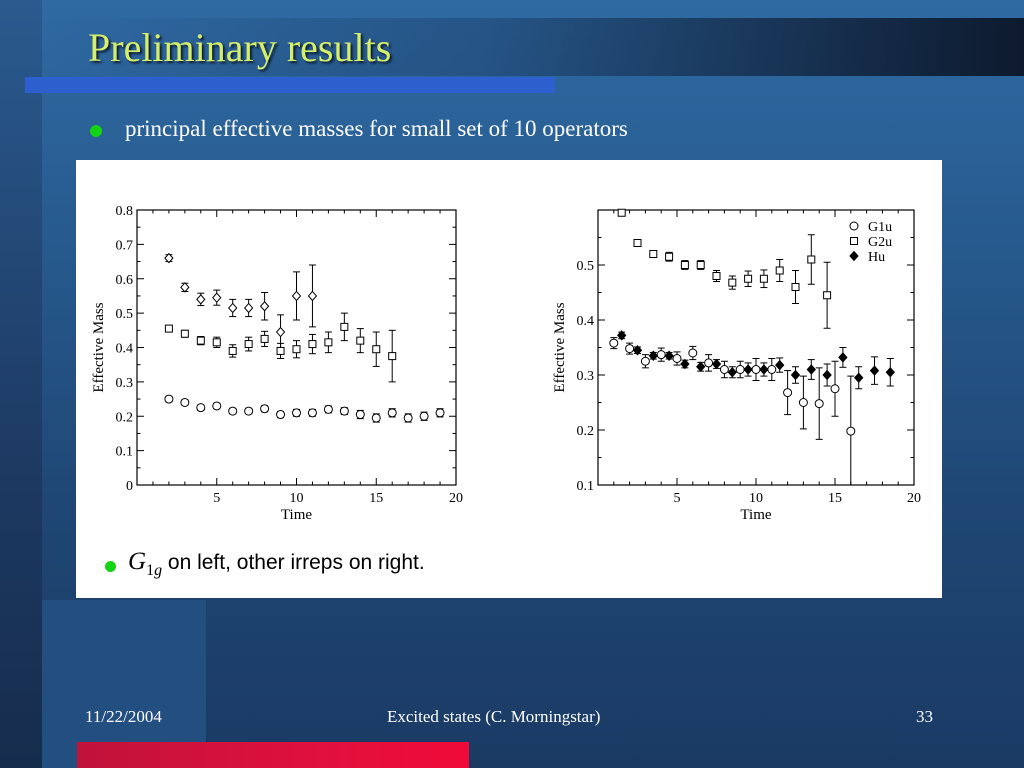 This screenshot has height=768, width=1024. Describe the element at coordinates (125, 245) in the screenshot. I see `y-tick-label: 0.7` at that location.